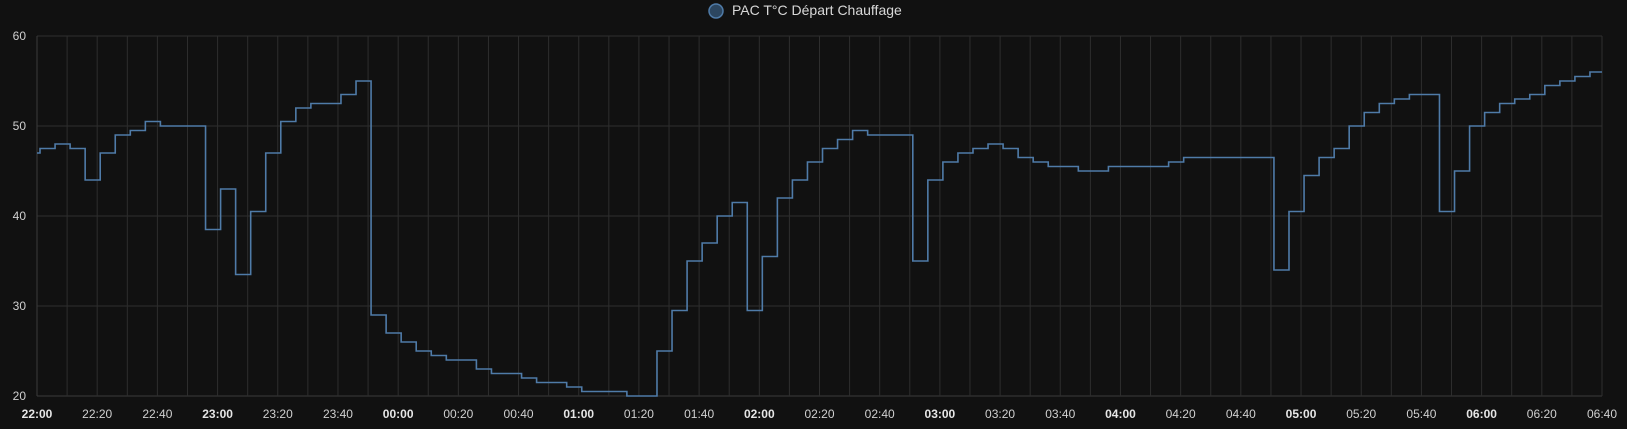 The image size is (1627, 429). I want to click on x-tick-label: 23:40, so click(338, 414).